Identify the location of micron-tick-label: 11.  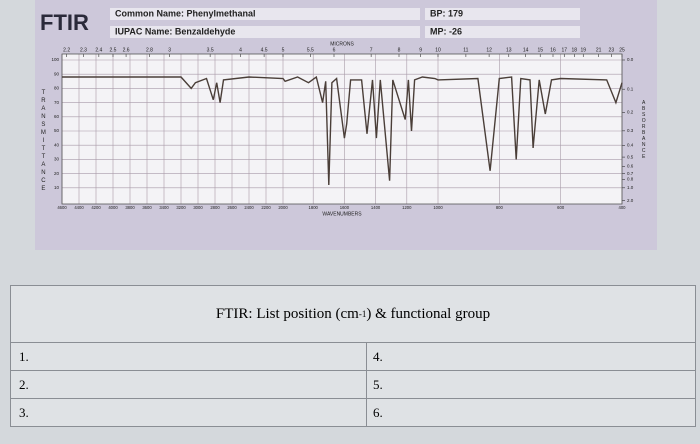
(465, 50).